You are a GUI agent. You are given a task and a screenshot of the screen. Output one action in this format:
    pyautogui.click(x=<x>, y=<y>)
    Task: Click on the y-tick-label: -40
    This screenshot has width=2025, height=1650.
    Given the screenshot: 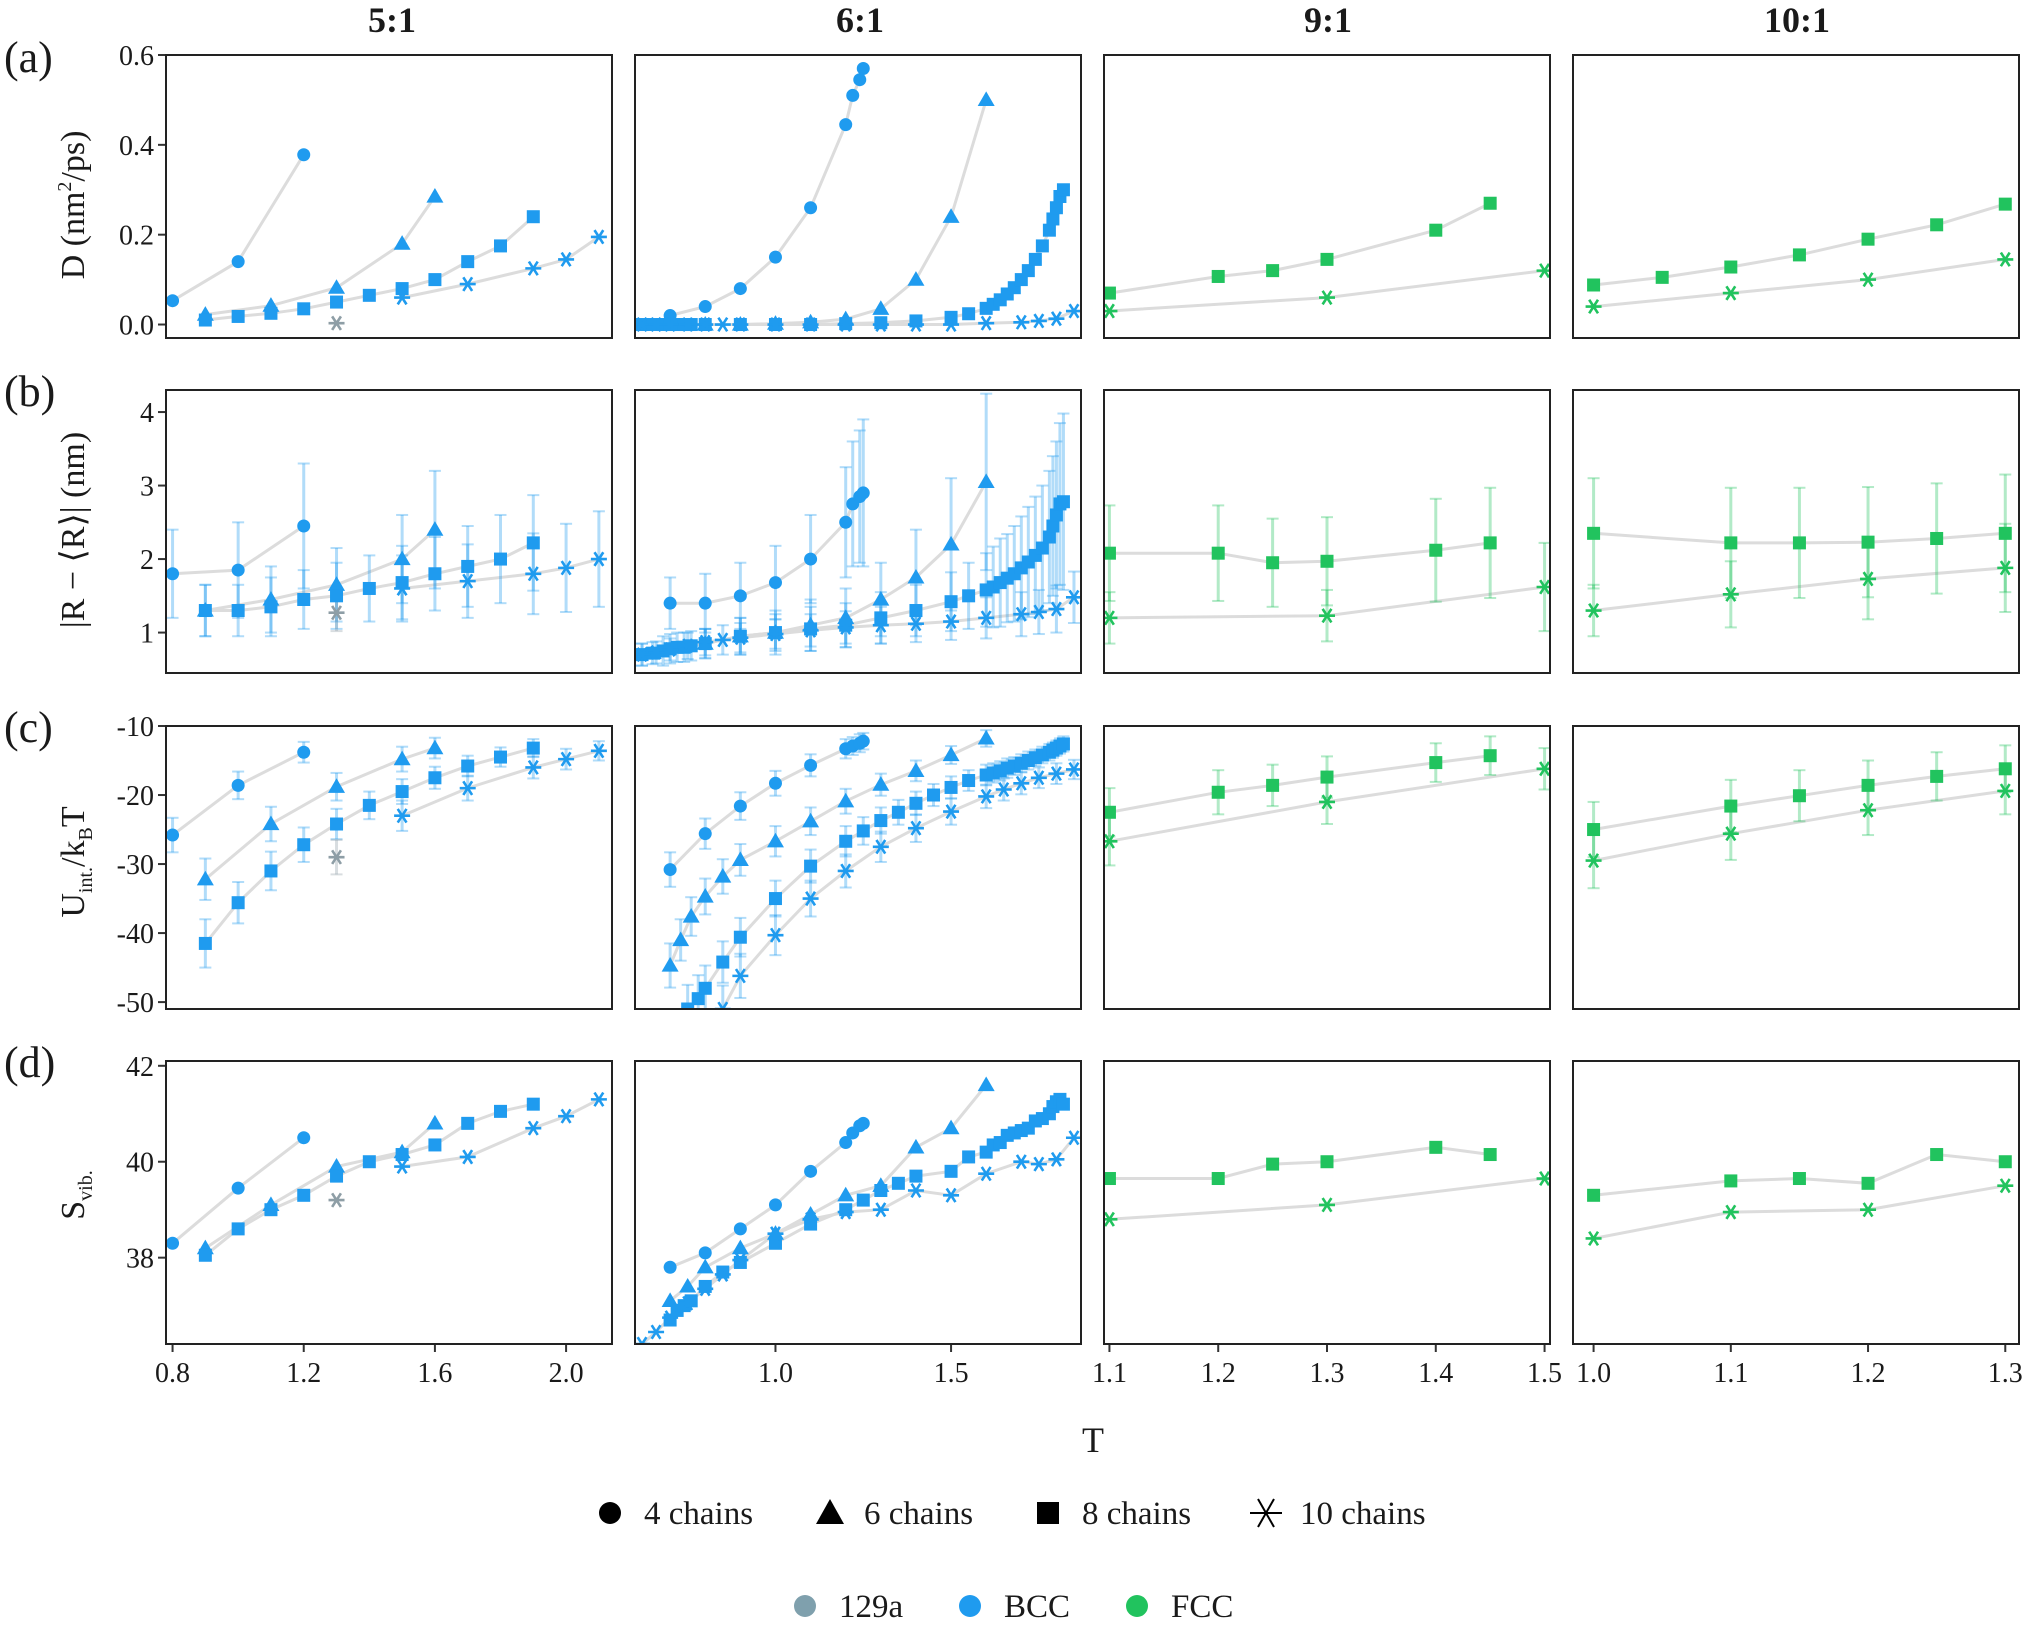 What is the action you would take?
    pyautogui.click(x=135, y=934)
    